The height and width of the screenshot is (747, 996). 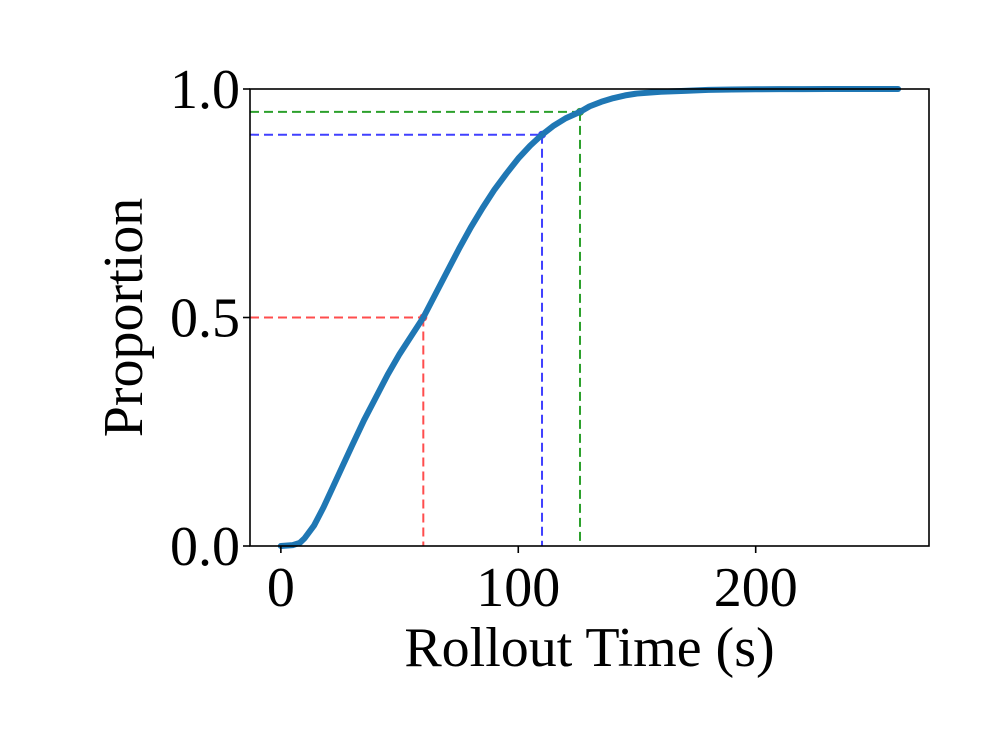 I want to click on x-tick-label: 200, so click(x=756, y=588).